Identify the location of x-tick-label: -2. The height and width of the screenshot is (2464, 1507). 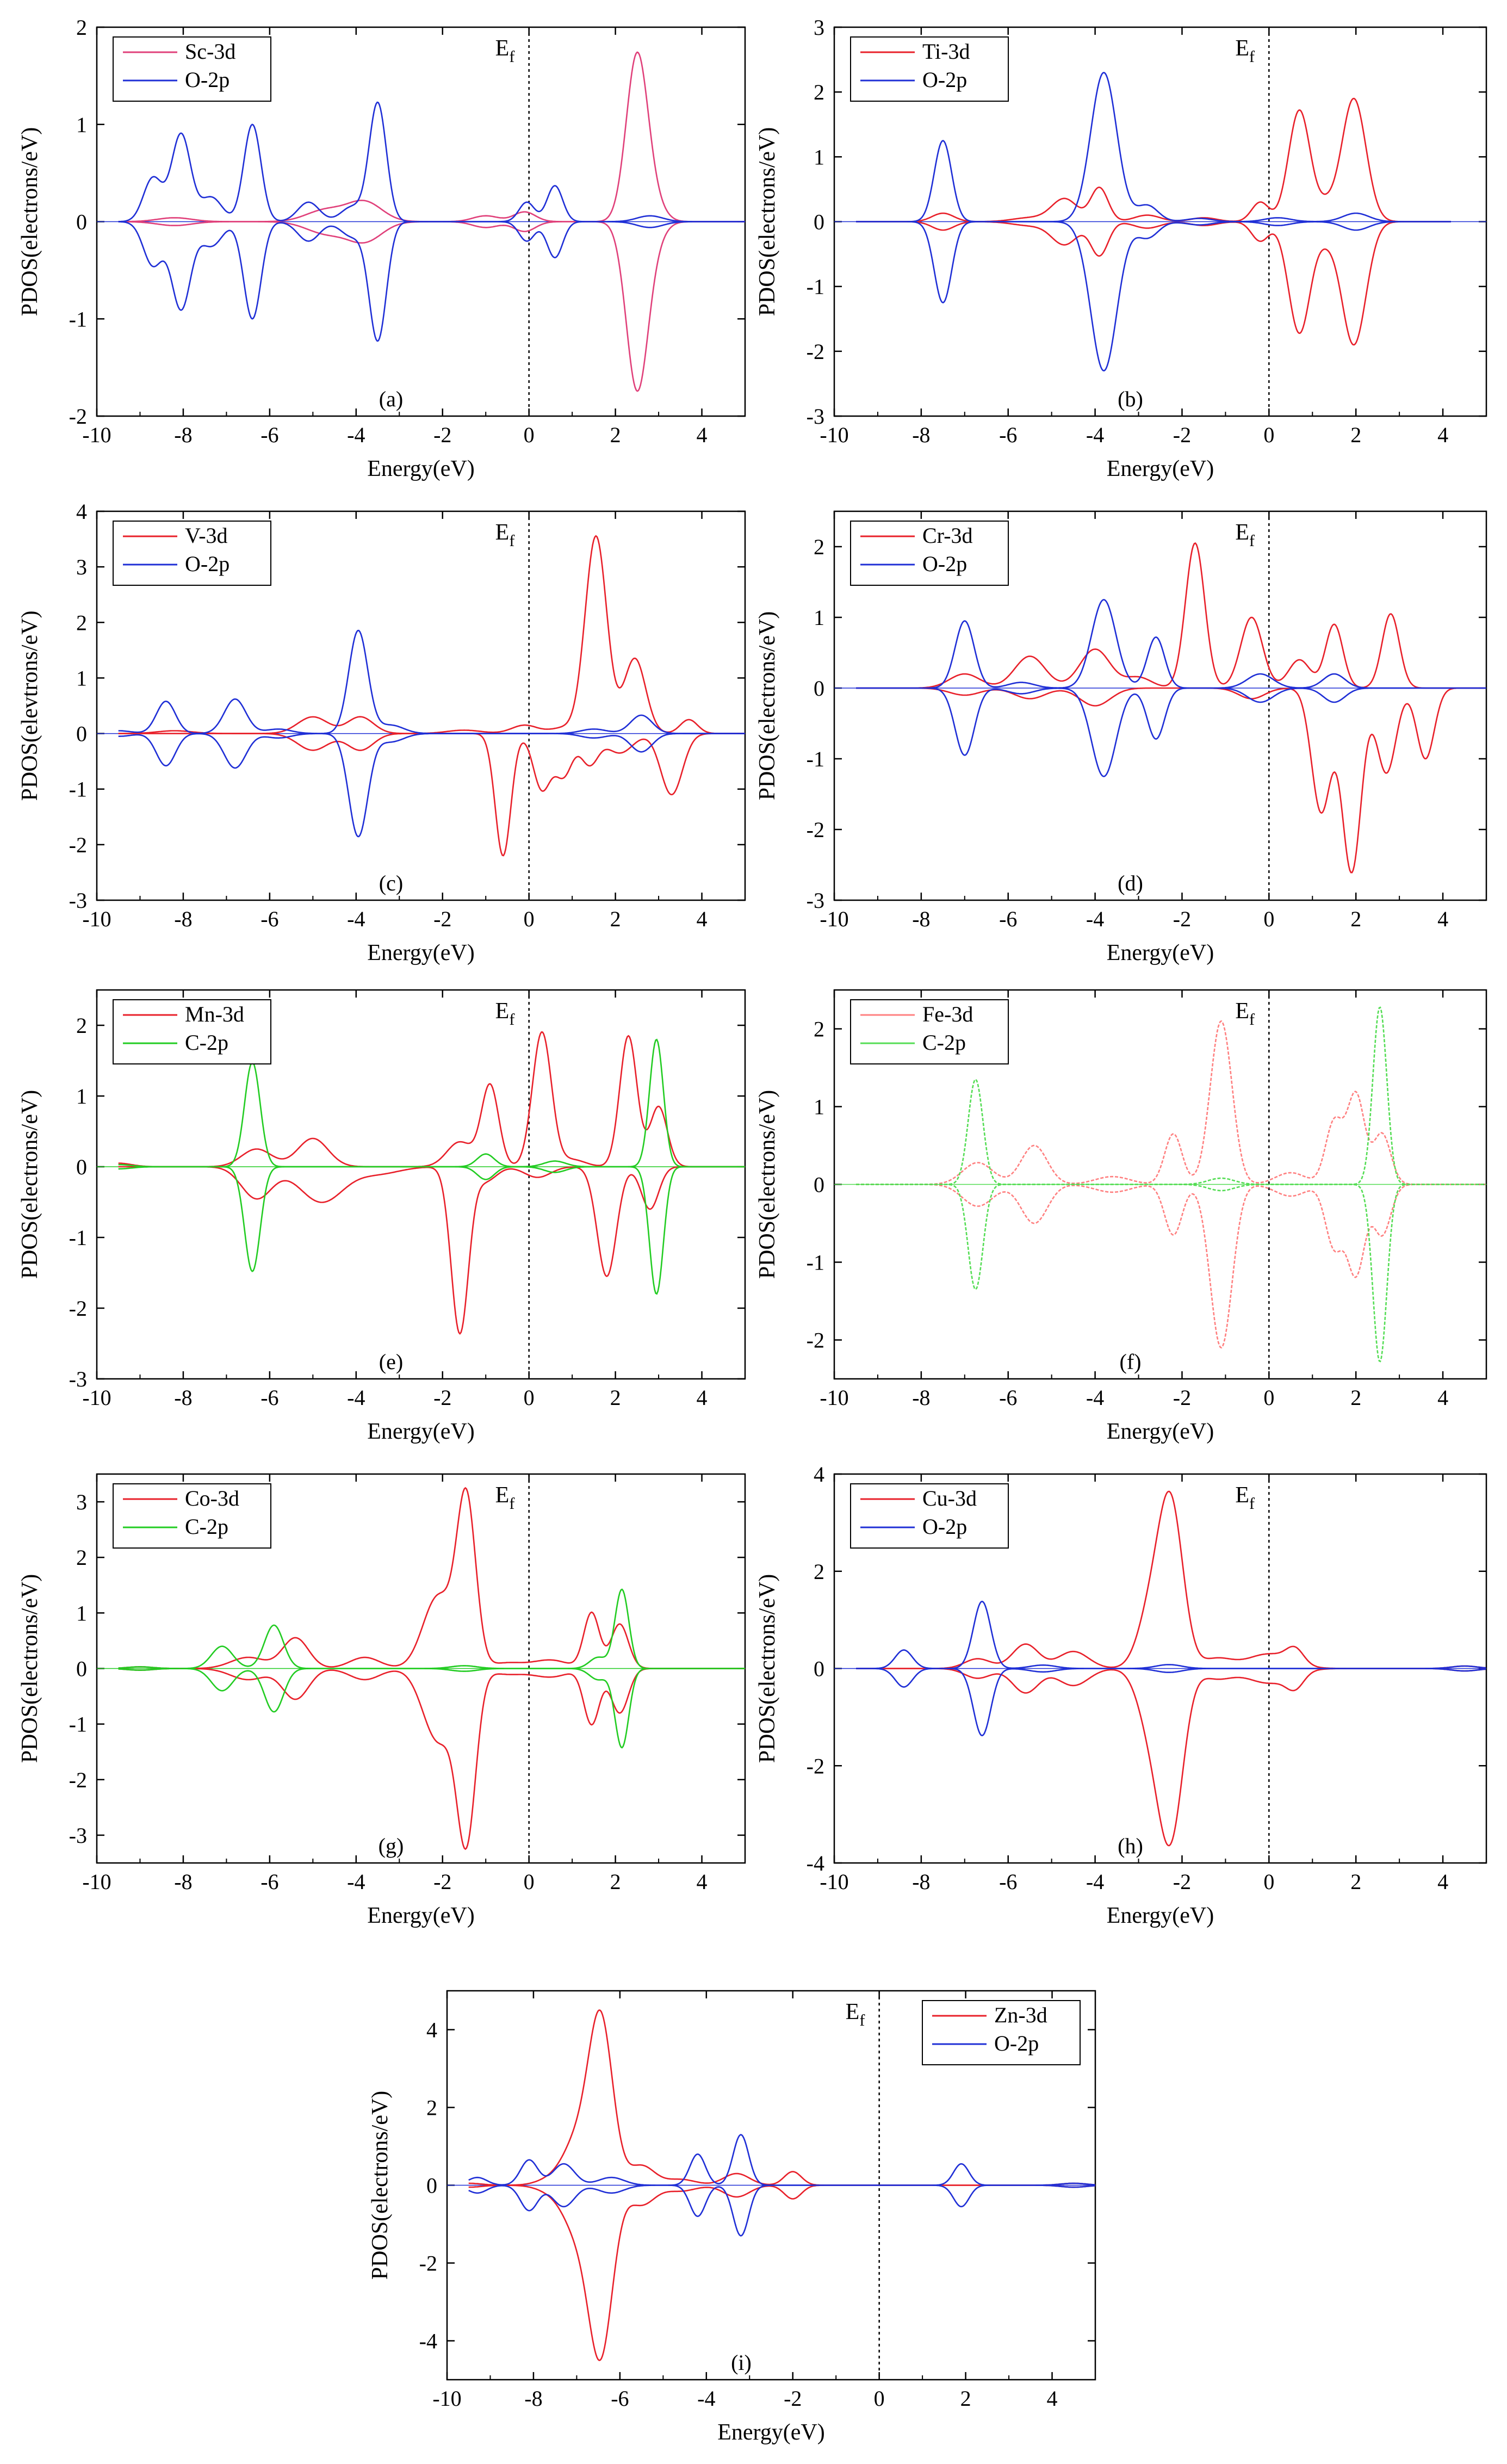
(793, 2398).